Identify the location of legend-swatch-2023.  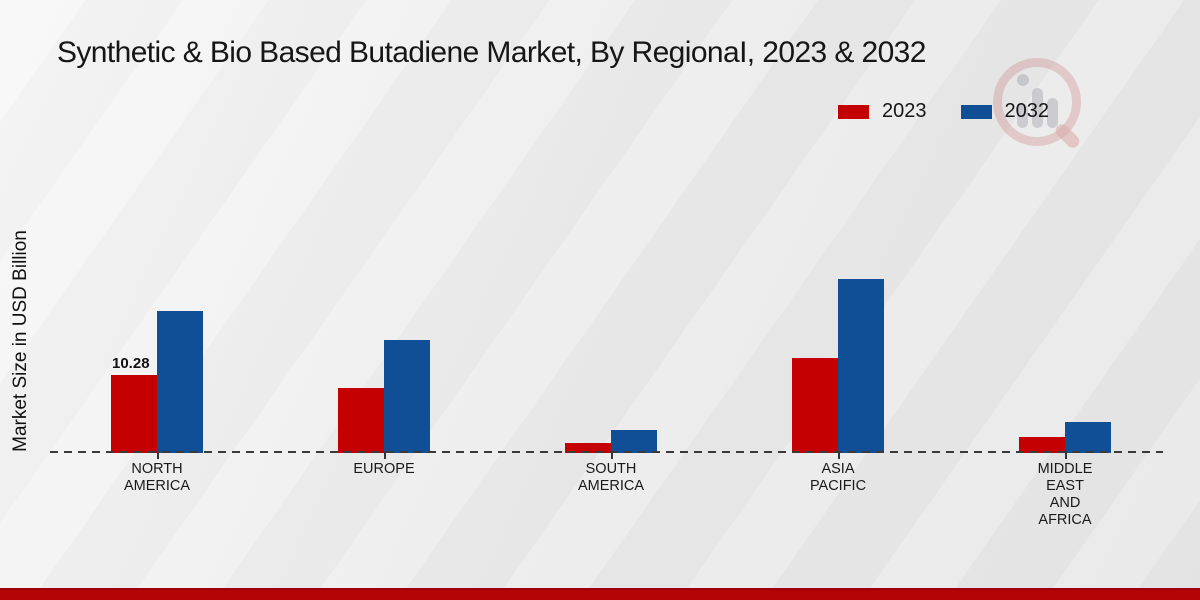
(853, 111).